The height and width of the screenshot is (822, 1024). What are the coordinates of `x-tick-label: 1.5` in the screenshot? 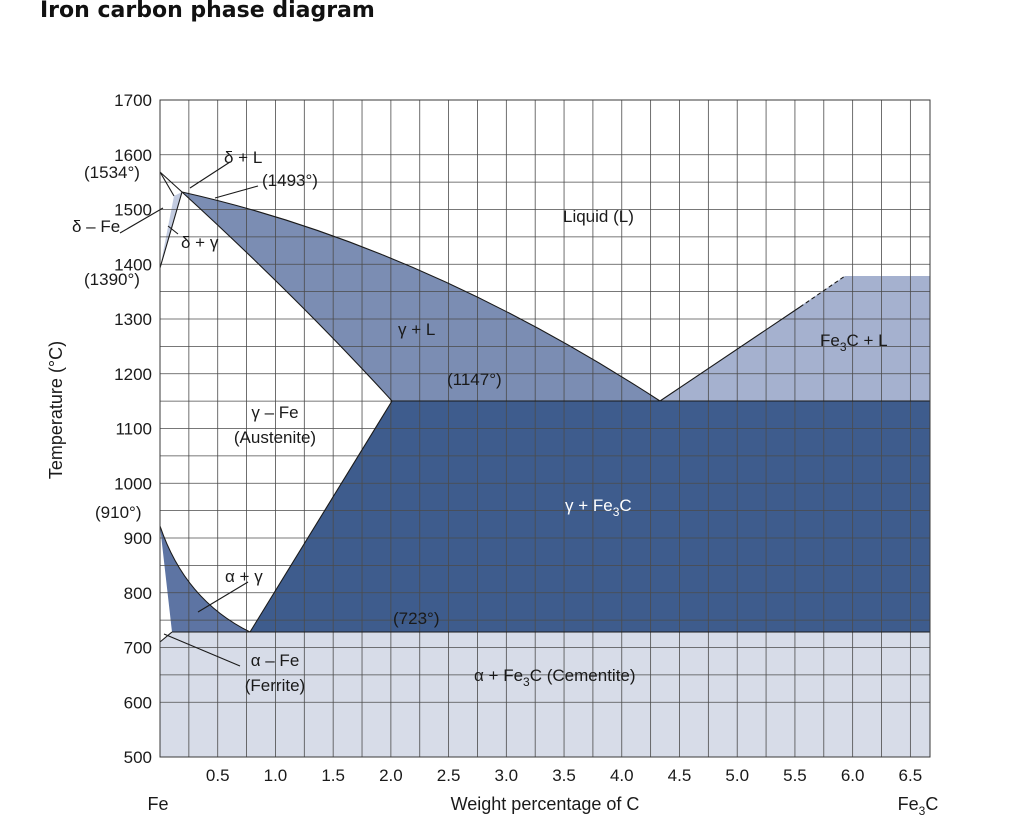 It's located at (333, 775).